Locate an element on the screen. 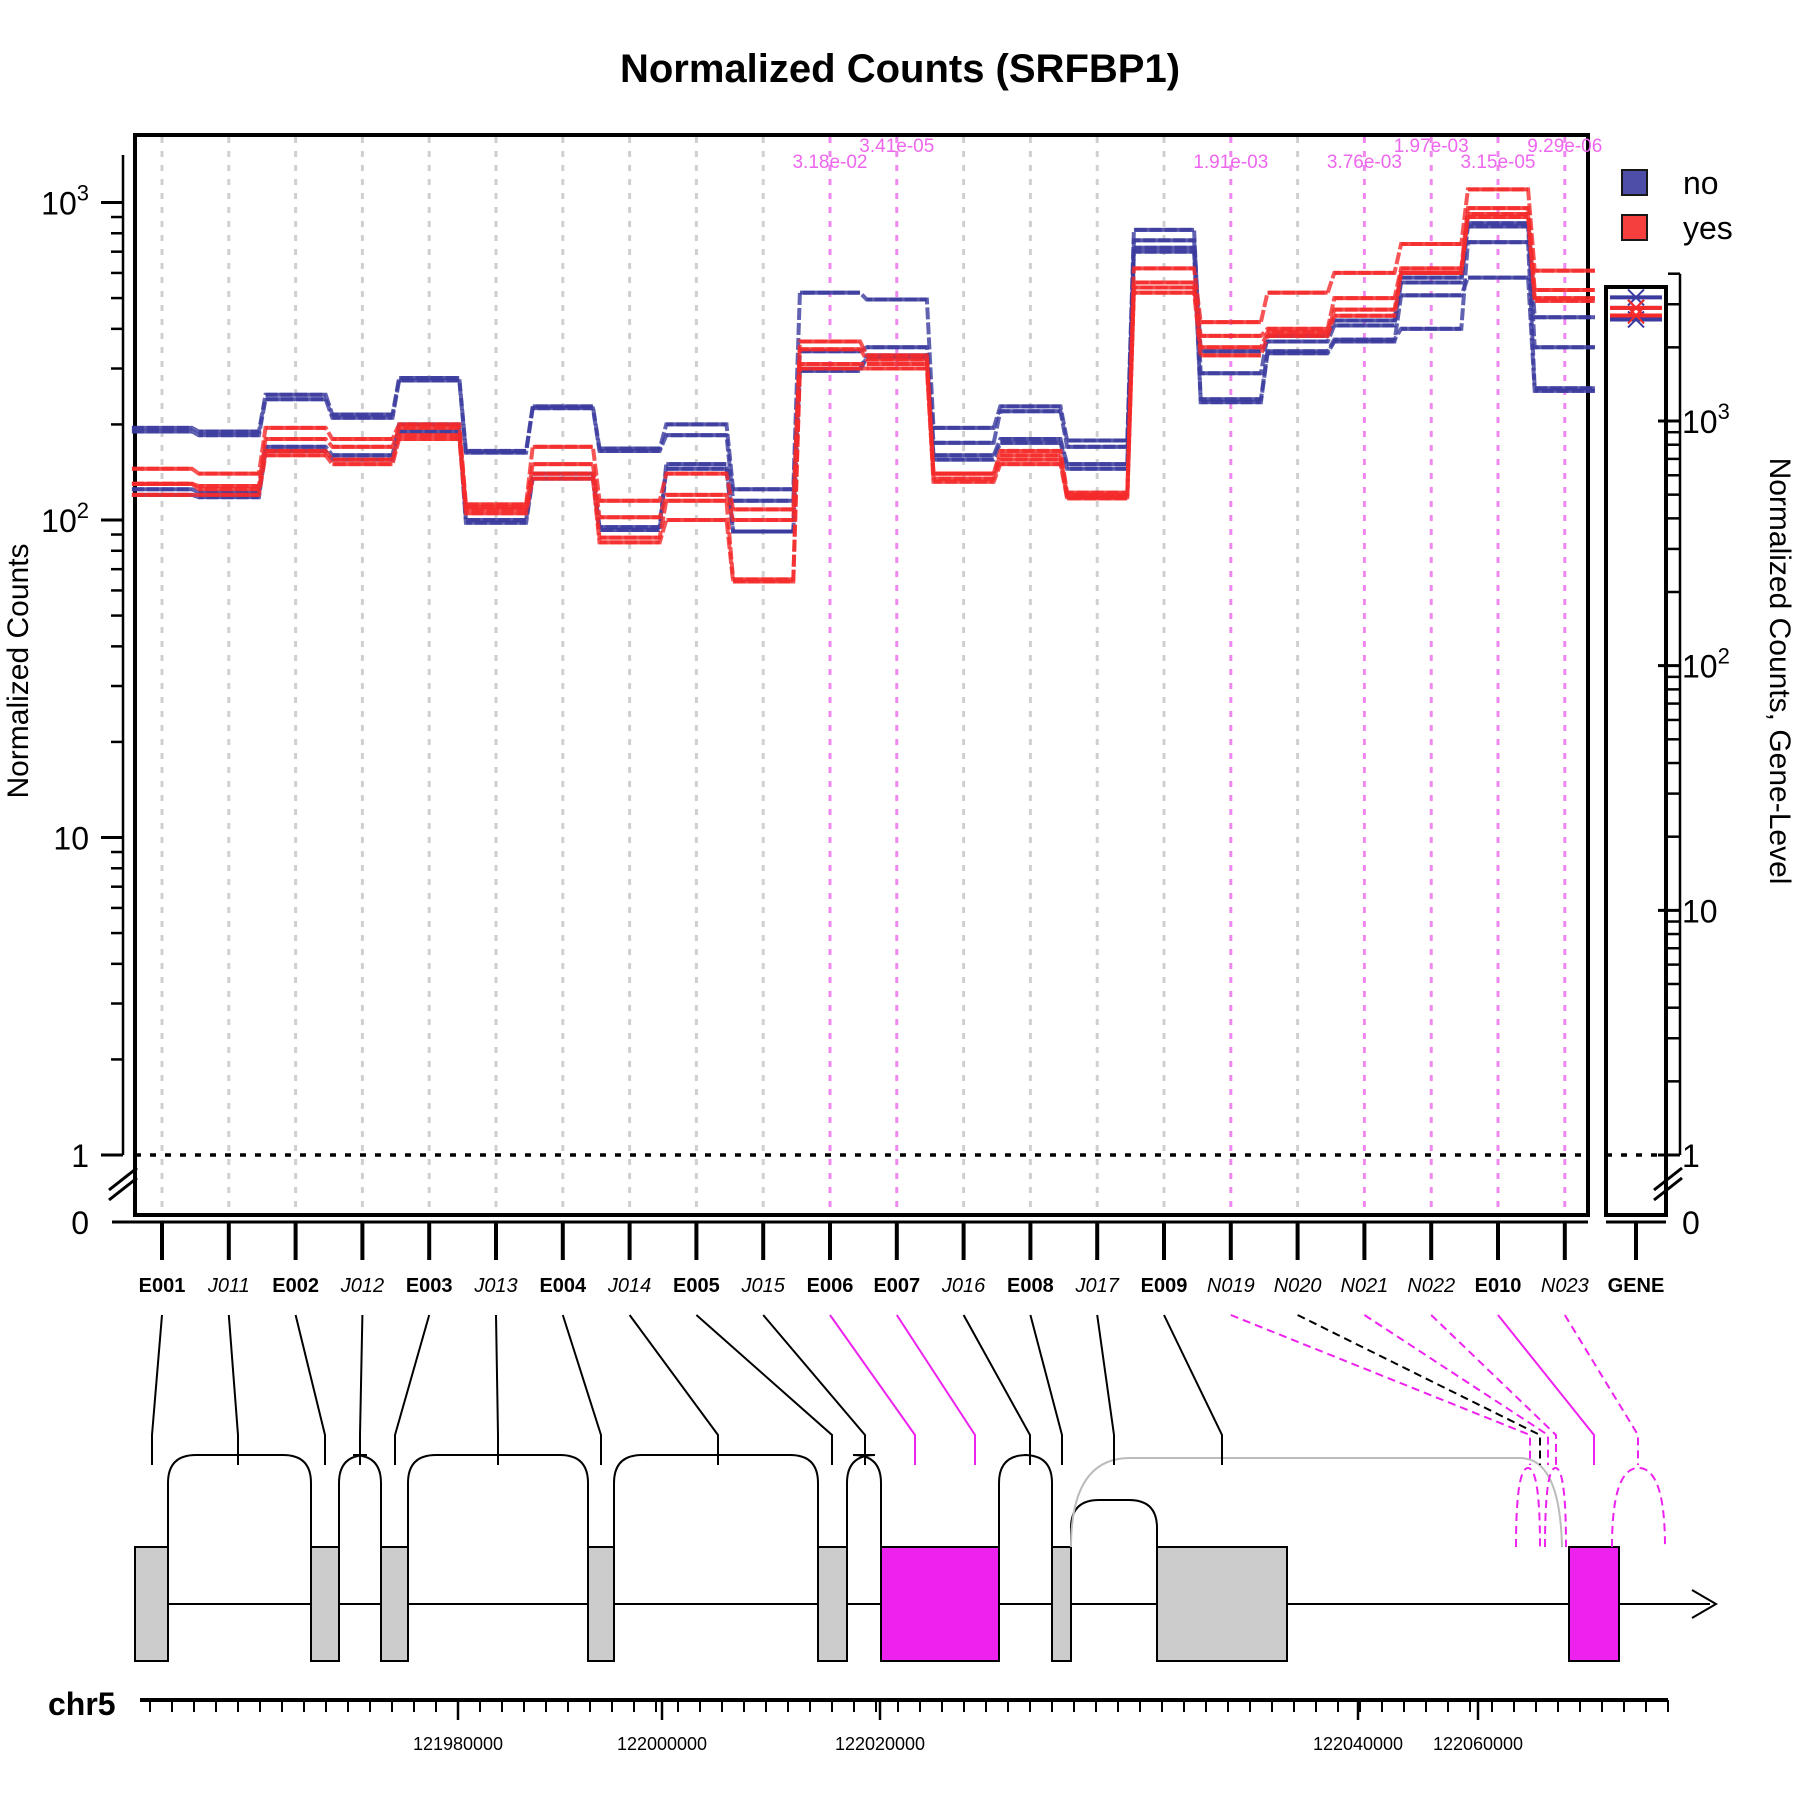 Image resolution: width=1800 pixels, height=1805 pixels. pvalue-label: 9.29e-06 is located at coordinates (1564, 146).